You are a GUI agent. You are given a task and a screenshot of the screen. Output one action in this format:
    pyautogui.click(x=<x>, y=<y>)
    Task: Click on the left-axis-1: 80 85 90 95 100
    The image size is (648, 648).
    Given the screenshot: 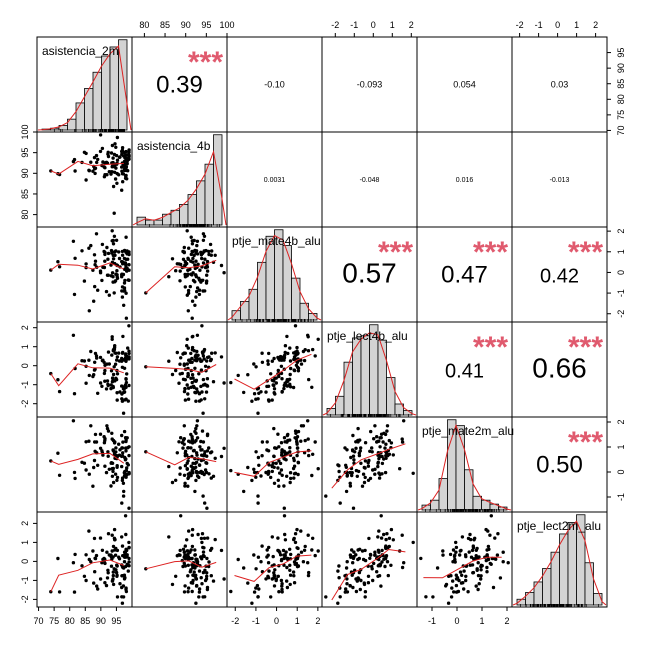 What is the action you would take?
    pyautogui.click(x=29, y=172)
    